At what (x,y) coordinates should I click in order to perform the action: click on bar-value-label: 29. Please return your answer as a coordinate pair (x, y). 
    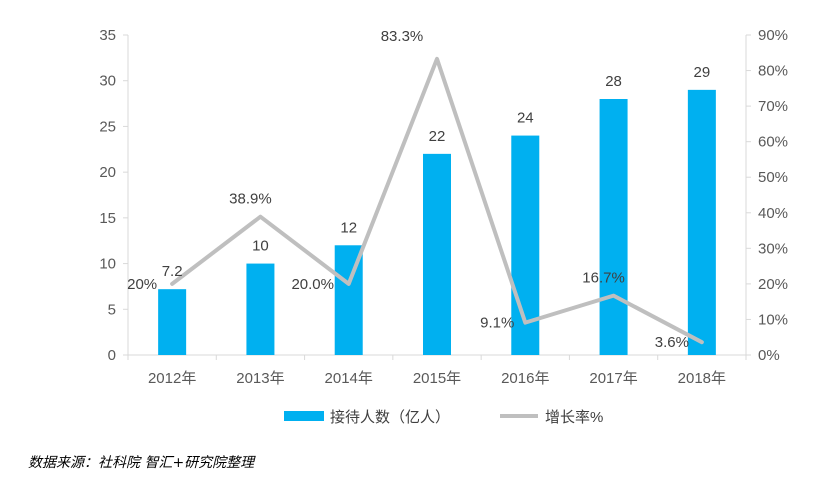
    Looking at the image, I should click on (702, 72).